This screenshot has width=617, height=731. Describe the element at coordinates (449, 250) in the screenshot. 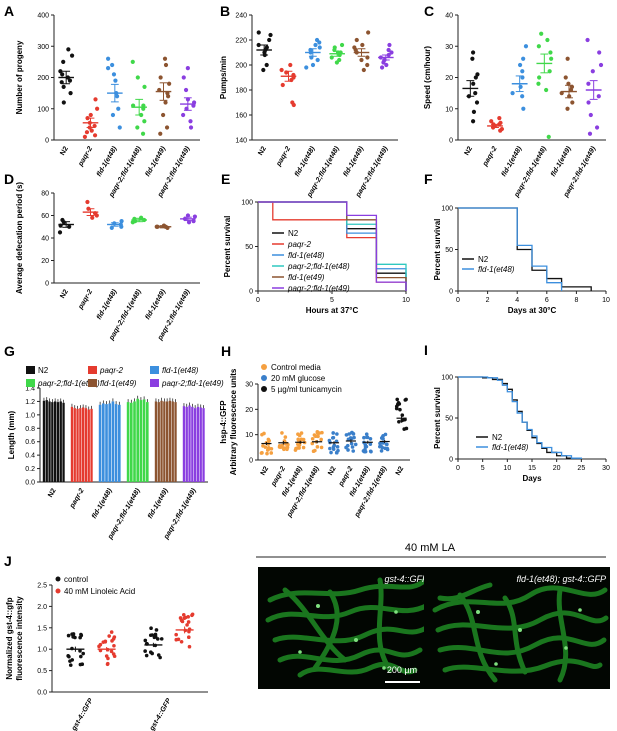

I see `y-tick-label: 50` at that location.